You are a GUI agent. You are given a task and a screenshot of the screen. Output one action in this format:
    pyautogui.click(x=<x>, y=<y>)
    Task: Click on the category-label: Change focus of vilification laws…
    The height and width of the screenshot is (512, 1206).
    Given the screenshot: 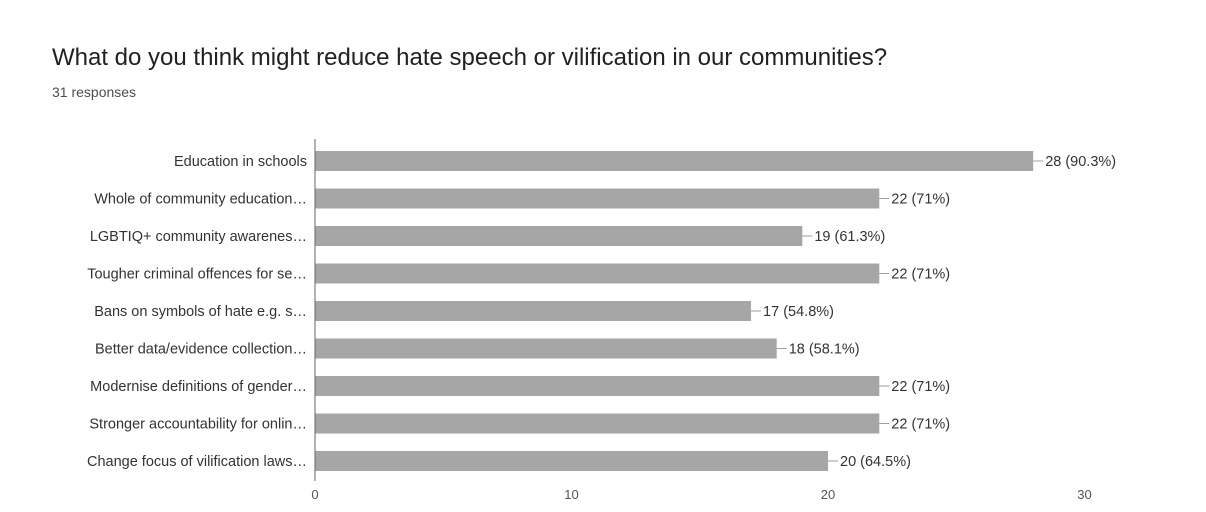 What is the action you would take?
    pyautogui.click(x=197, y=462)
    